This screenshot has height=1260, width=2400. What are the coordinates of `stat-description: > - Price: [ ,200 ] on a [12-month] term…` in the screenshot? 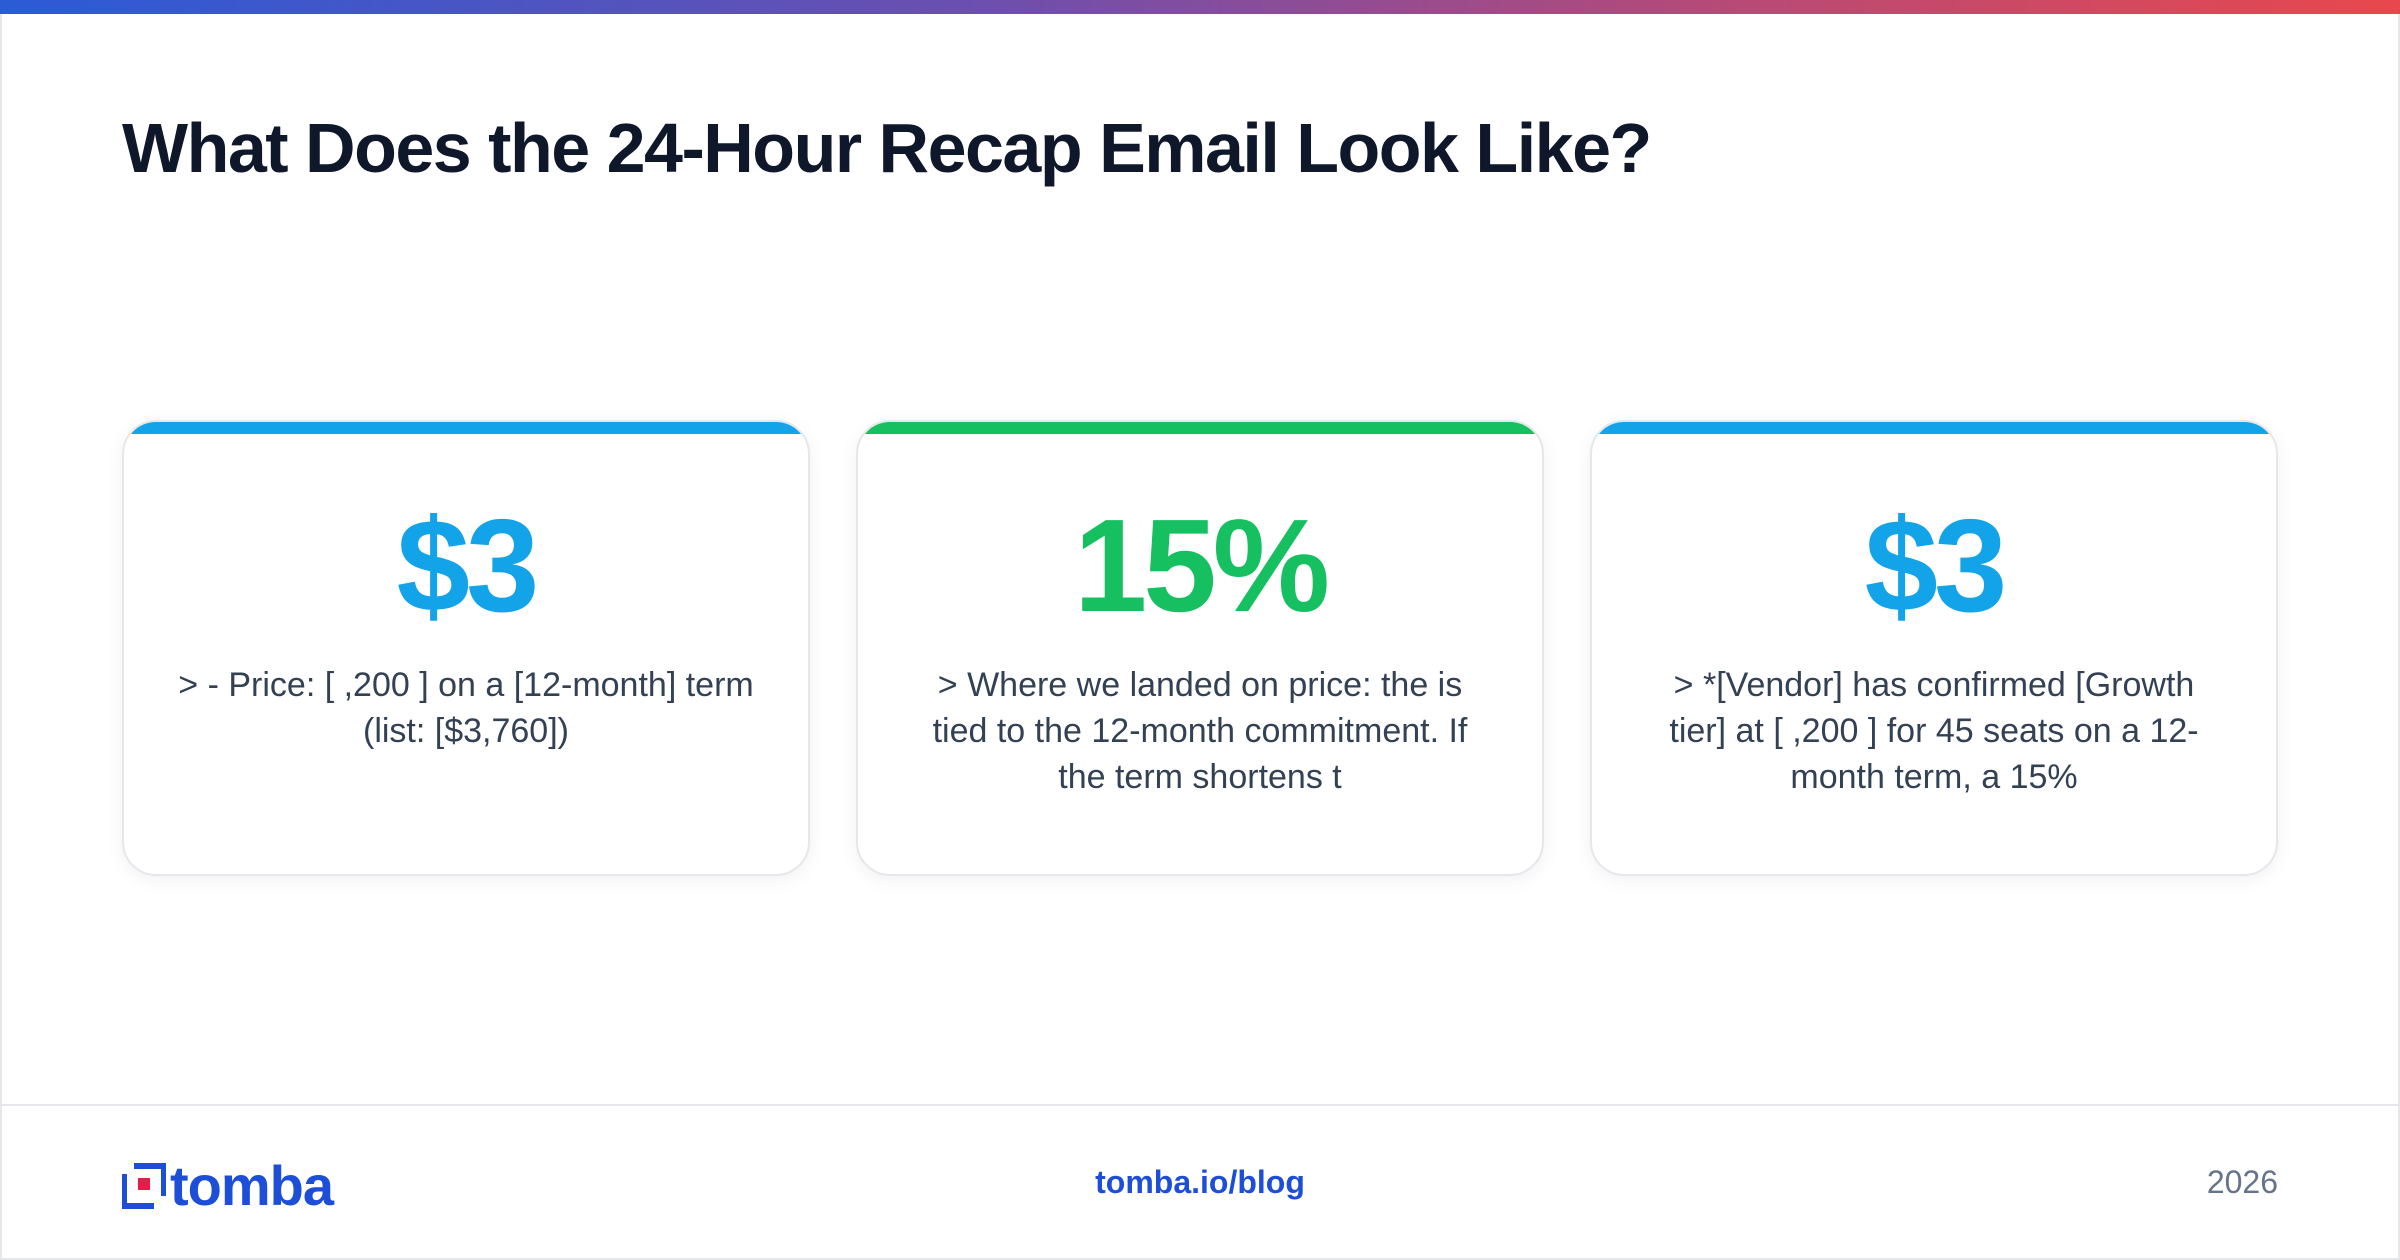 It's located at (466, 708).